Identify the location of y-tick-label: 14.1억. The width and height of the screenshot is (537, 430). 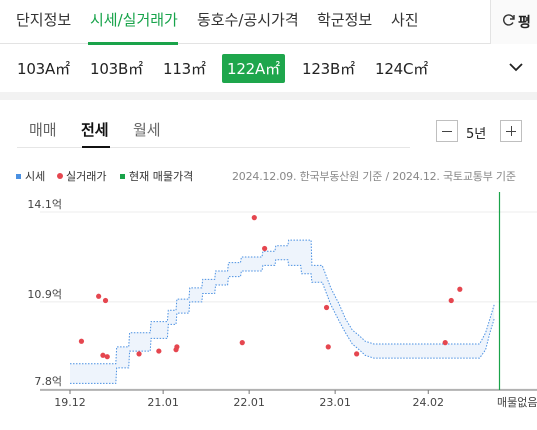
(44, 204).